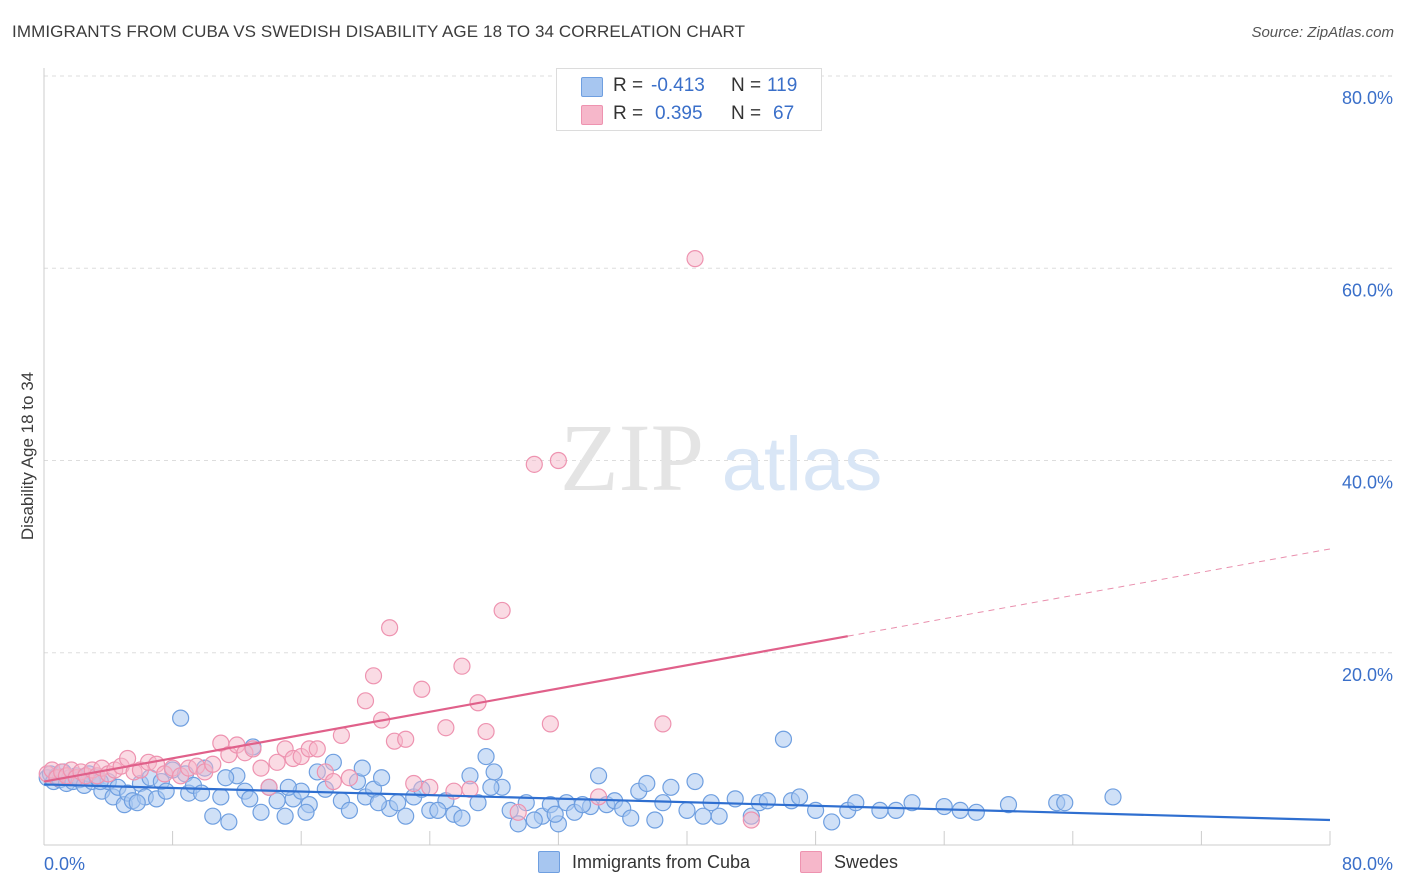 This screenshot has height=892, width=1406. I want to click on stats-n-label: N =, so click(746, 85).